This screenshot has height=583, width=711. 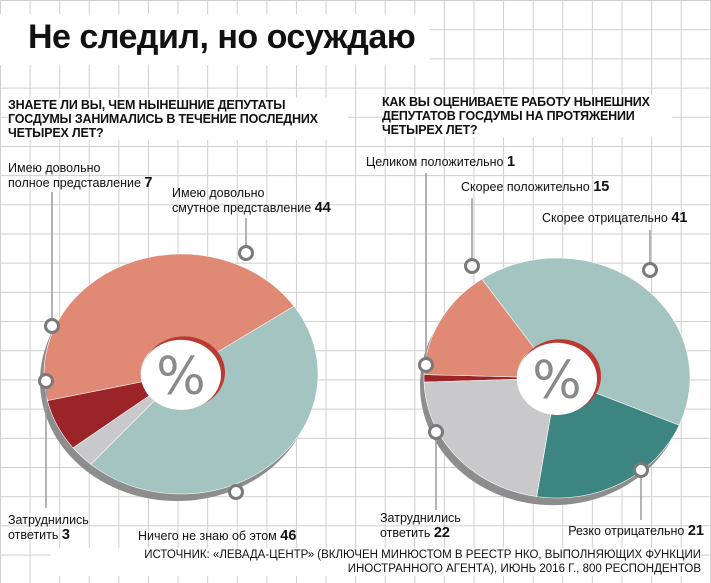 What do you see at coordinates (251, 201) in the screenshot?
I see `slice-label: Имею довольно смутное представление 44` at bounding box center [251, 201].